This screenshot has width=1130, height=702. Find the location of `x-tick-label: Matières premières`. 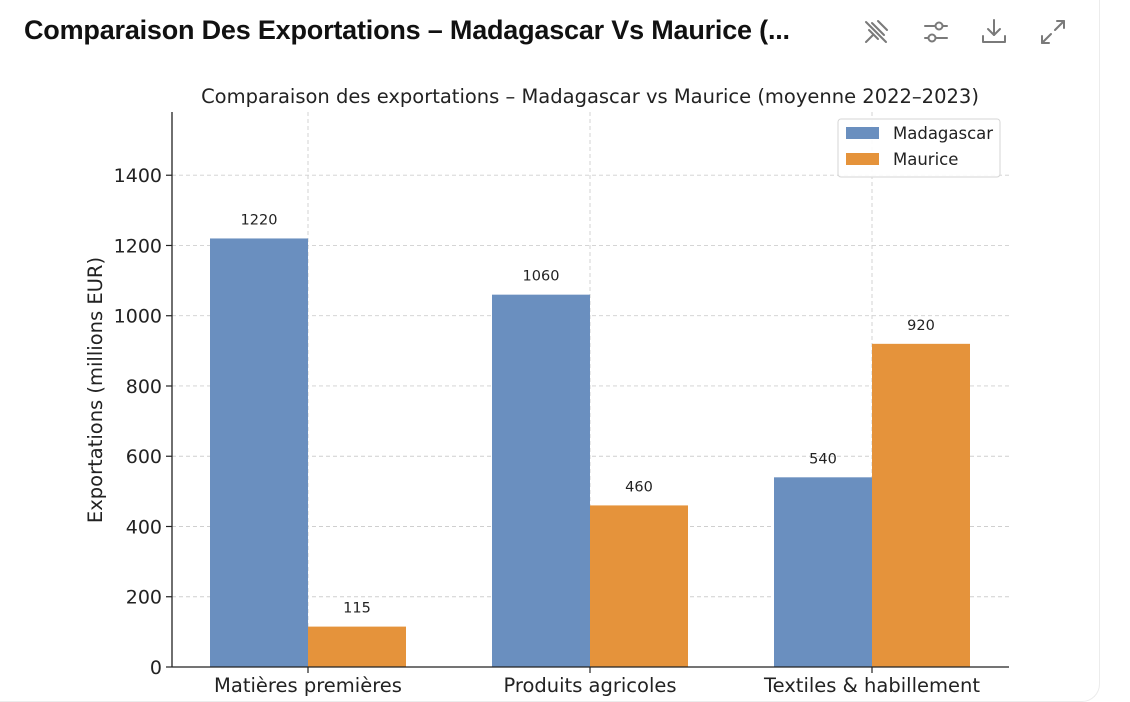

x-tick-label: Matières premières is located at coordinates (308, 685).